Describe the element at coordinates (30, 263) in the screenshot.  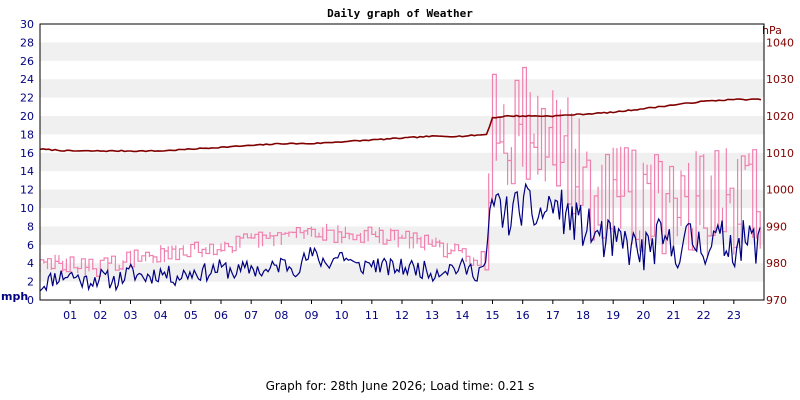
I see `left-y-tick-label: 4` at that location.